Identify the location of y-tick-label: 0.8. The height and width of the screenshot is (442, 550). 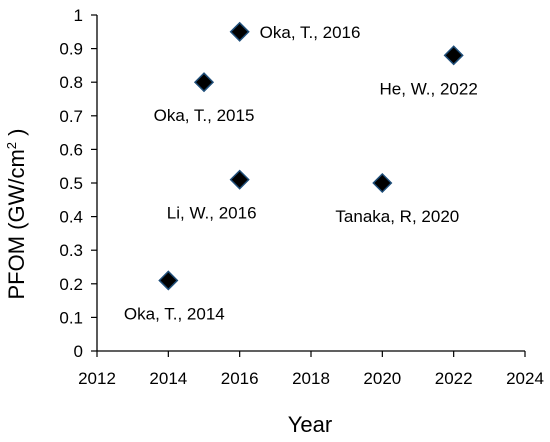
(71, 82).